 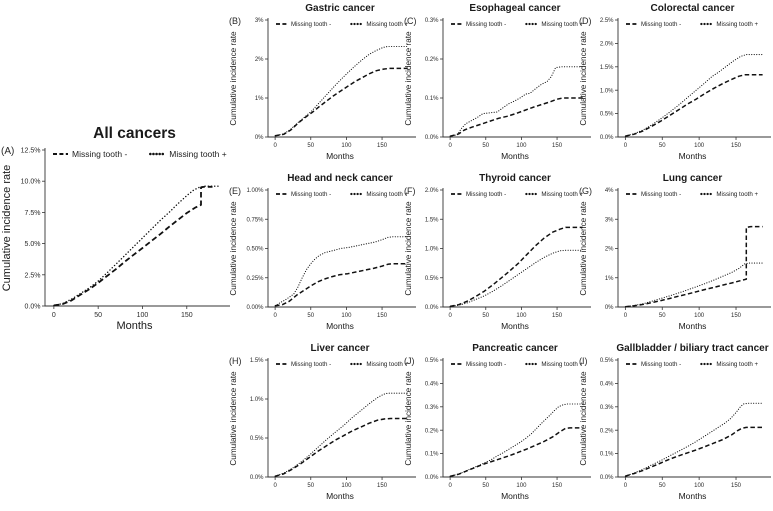 I want to click on y-tick-label: 5.0%, so click(x=33, y=244).